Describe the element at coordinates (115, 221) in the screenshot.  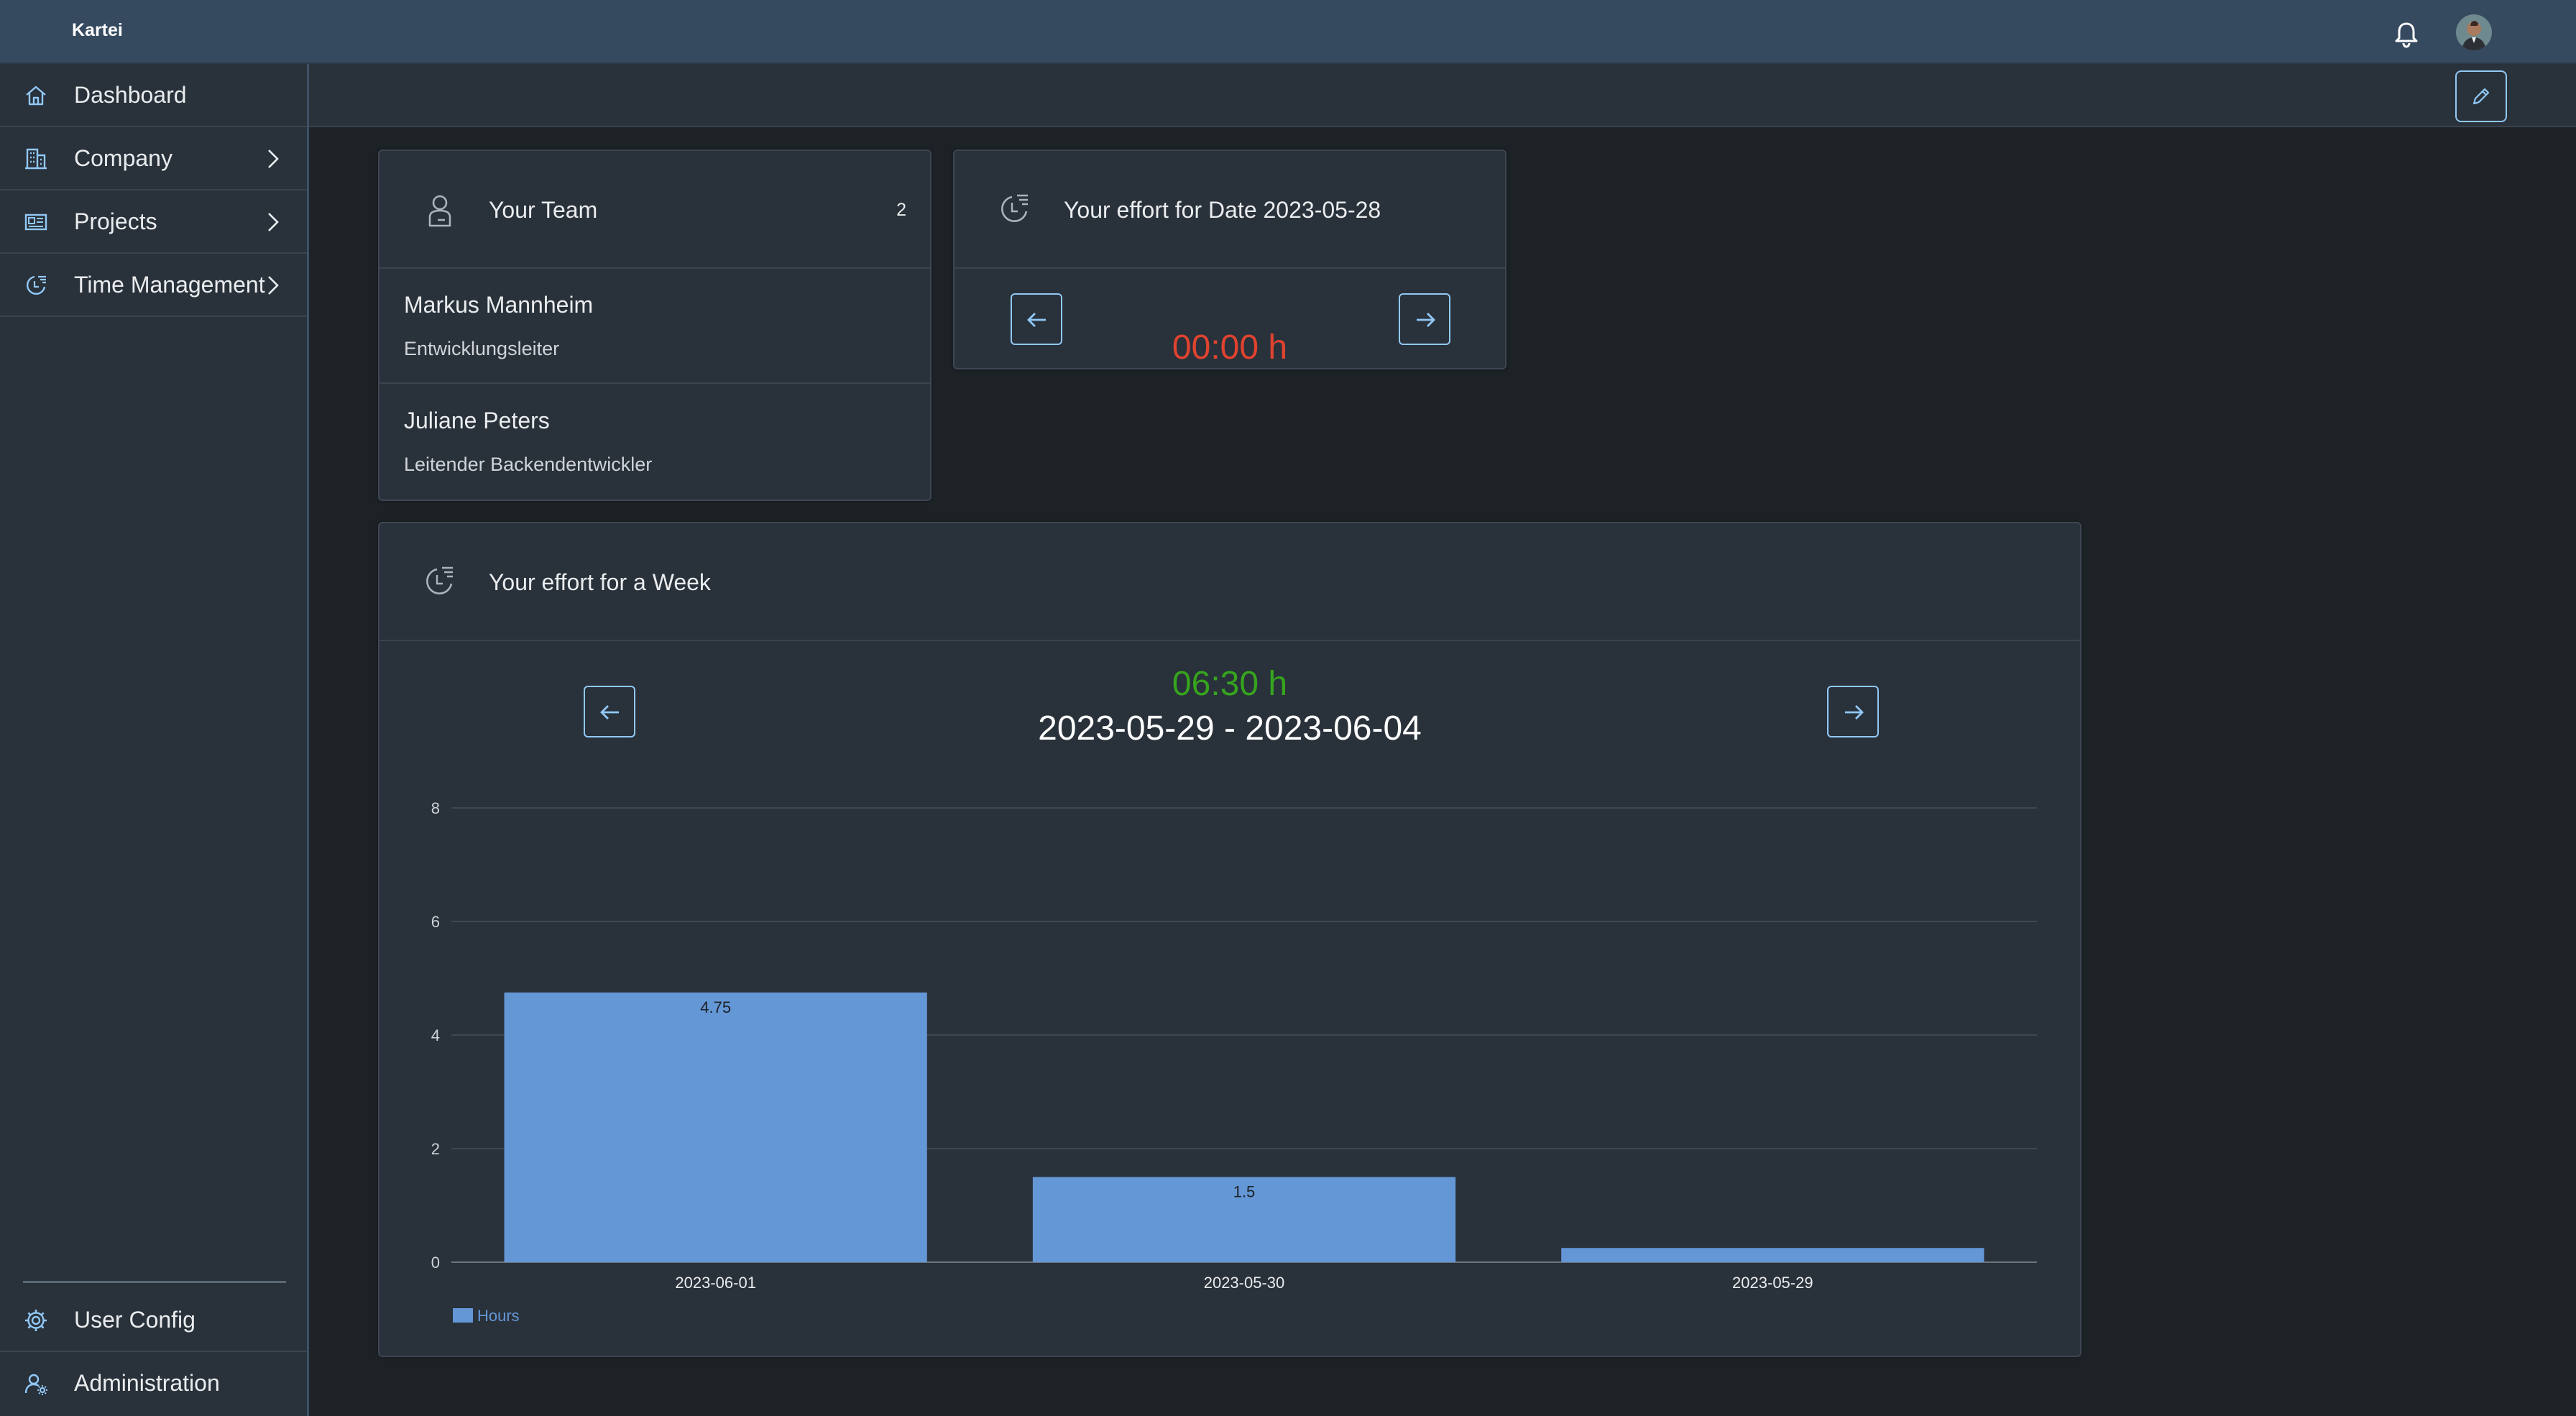
I see `sidebar-item-label: Projects` at that location.